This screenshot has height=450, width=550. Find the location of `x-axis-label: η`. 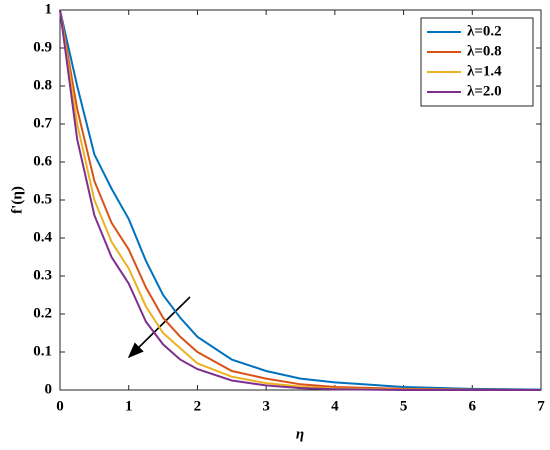

x-axis-label: η is located at coordinates (300, 434).